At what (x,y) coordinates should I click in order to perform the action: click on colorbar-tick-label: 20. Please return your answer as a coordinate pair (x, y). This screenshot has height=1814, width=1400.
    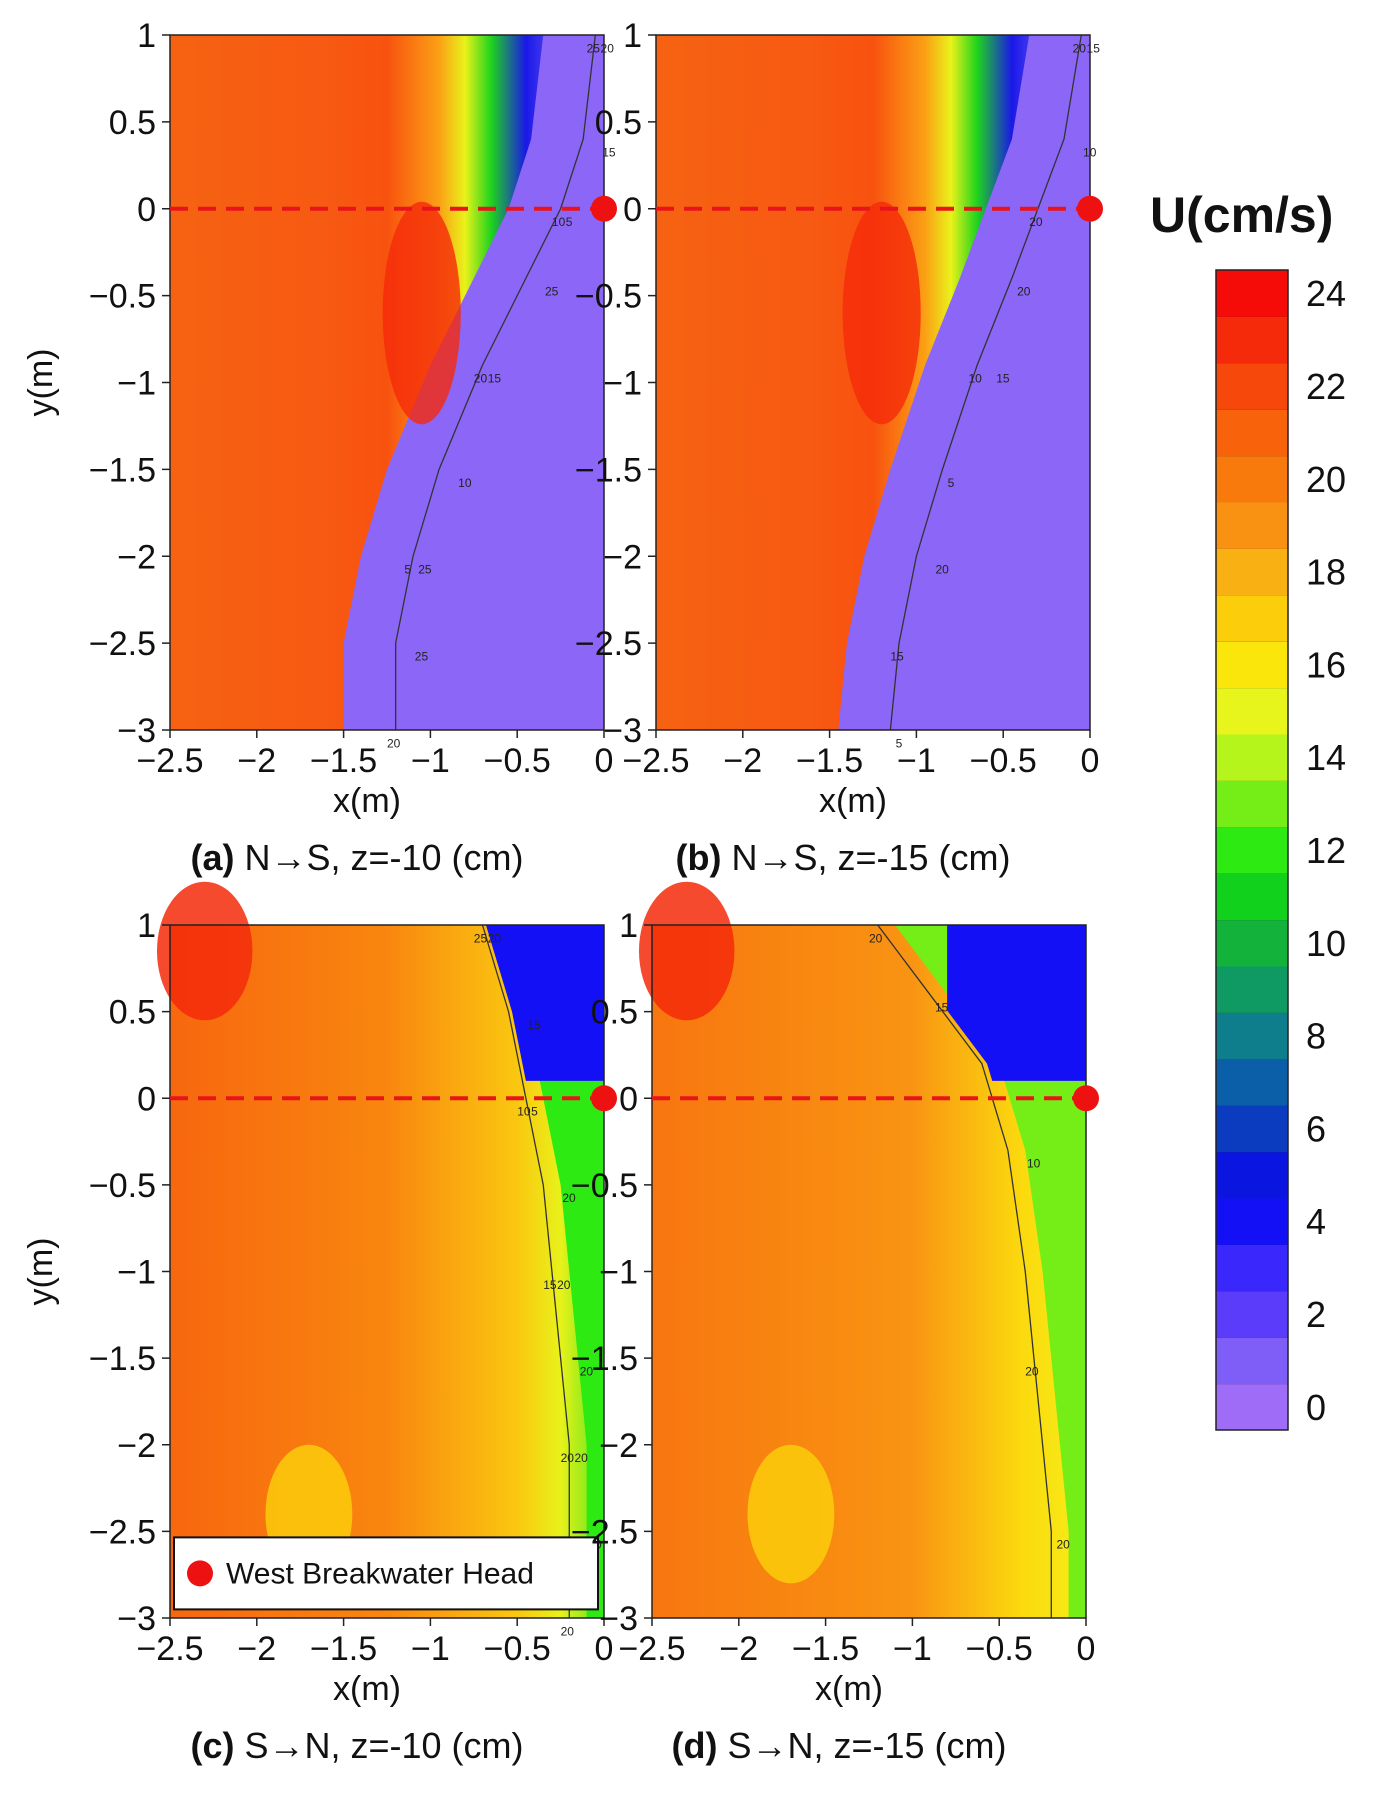
    Looking at the image, I should click on (1326, 479).